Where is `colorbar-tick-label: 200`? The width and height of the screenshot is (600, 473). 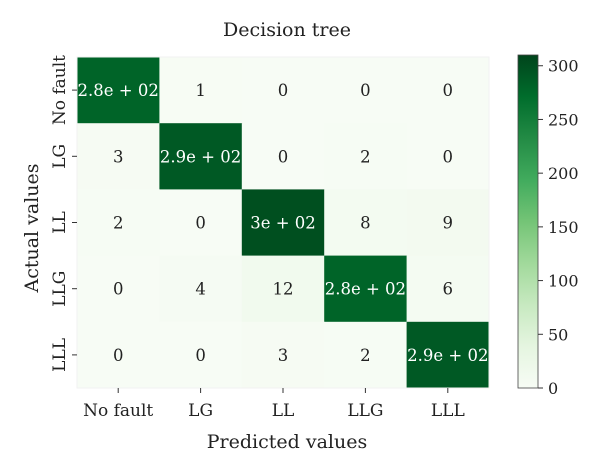
colorbar-tick-label: 200 is located at coordinates (563, 173).